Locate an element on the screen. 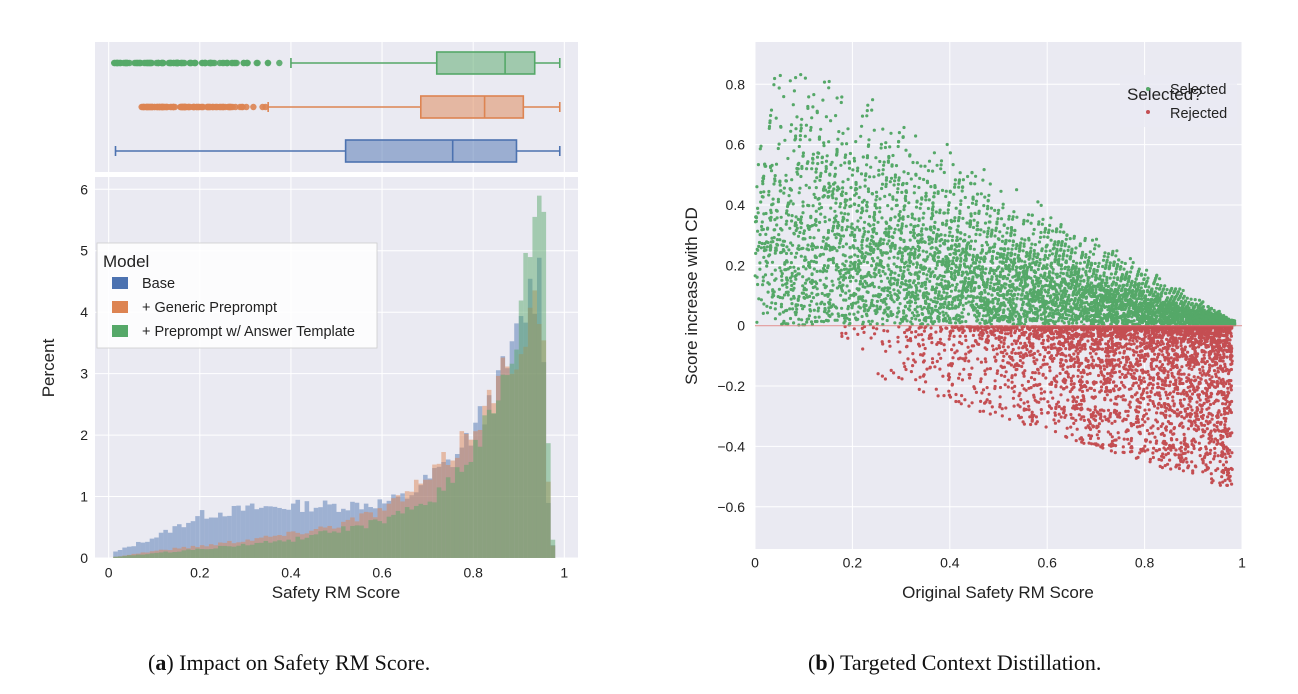  hist-x-tick-label: 0.6 is located at coordinates (382, 572).